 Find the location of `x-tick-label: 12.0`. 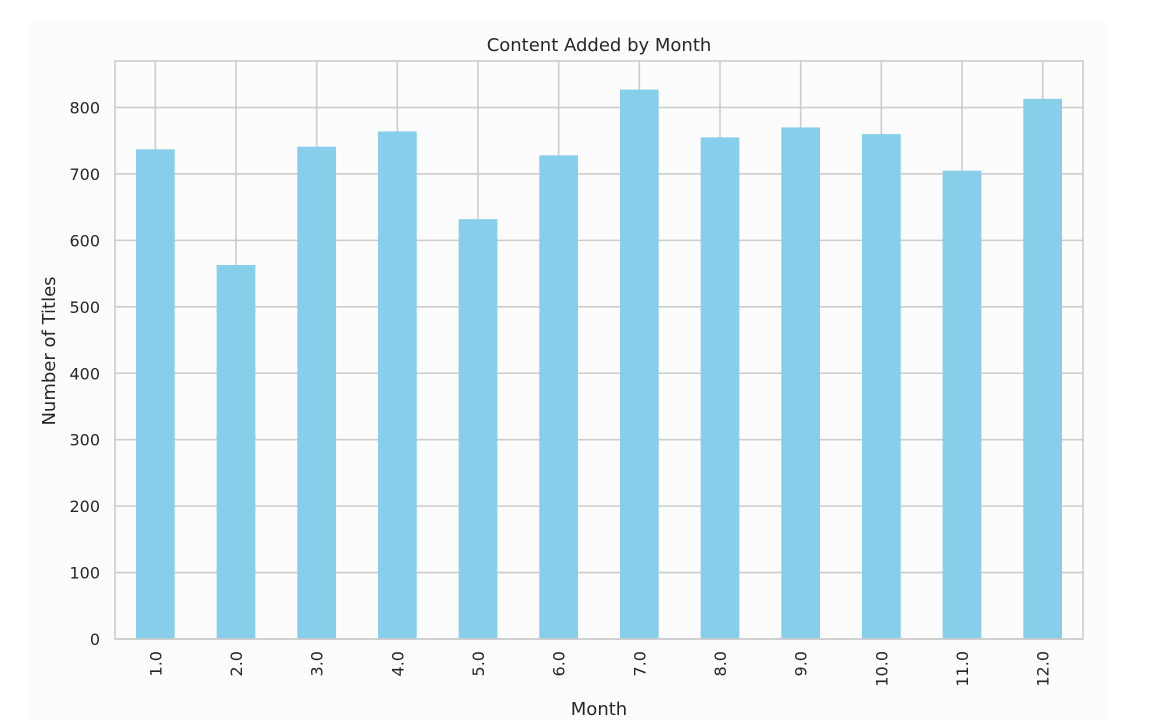

x-tick-label: 12.0 is located at coordinates (1043, 669).